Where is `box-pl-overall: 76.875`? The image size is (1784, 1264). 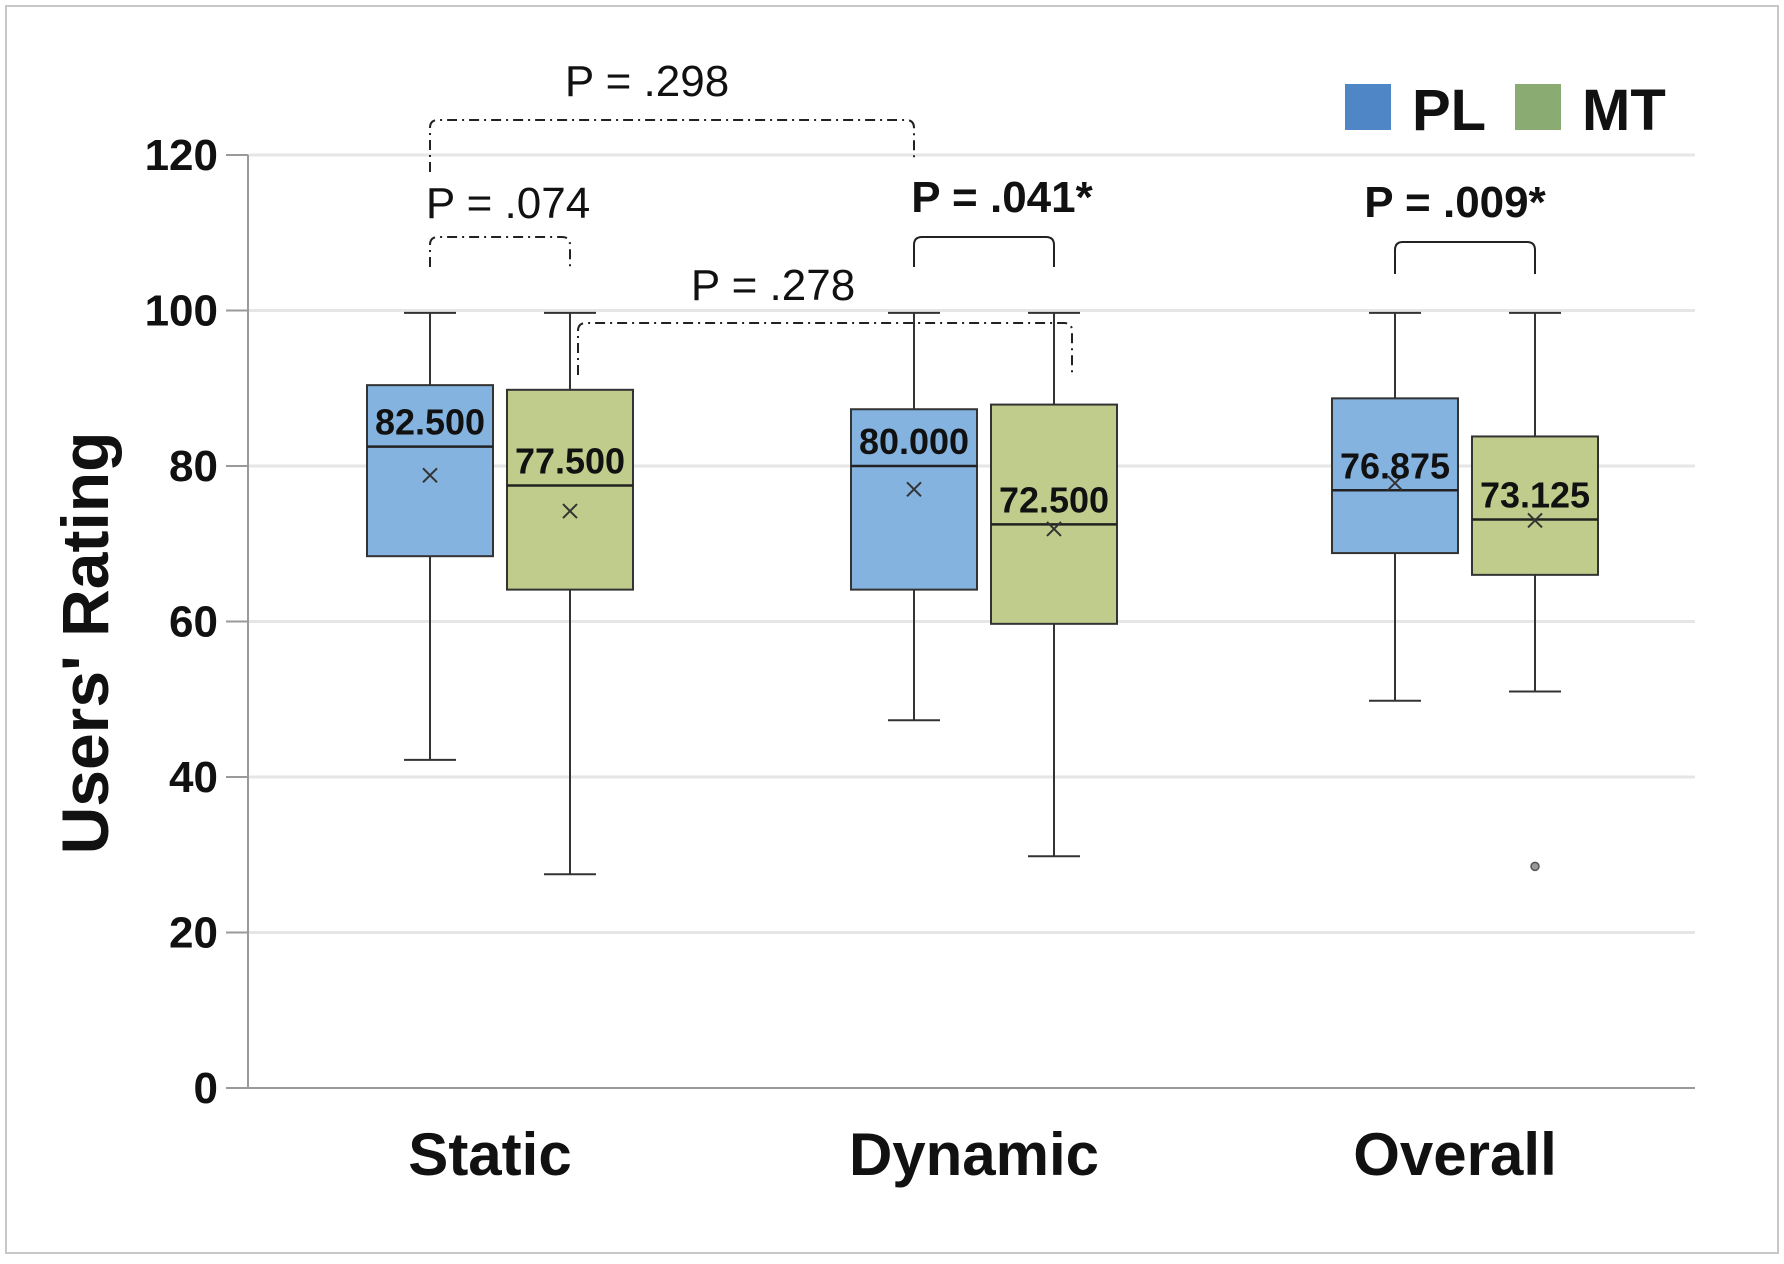
box-pl-overall: 76.875 is located at coordinates (1395, 506).